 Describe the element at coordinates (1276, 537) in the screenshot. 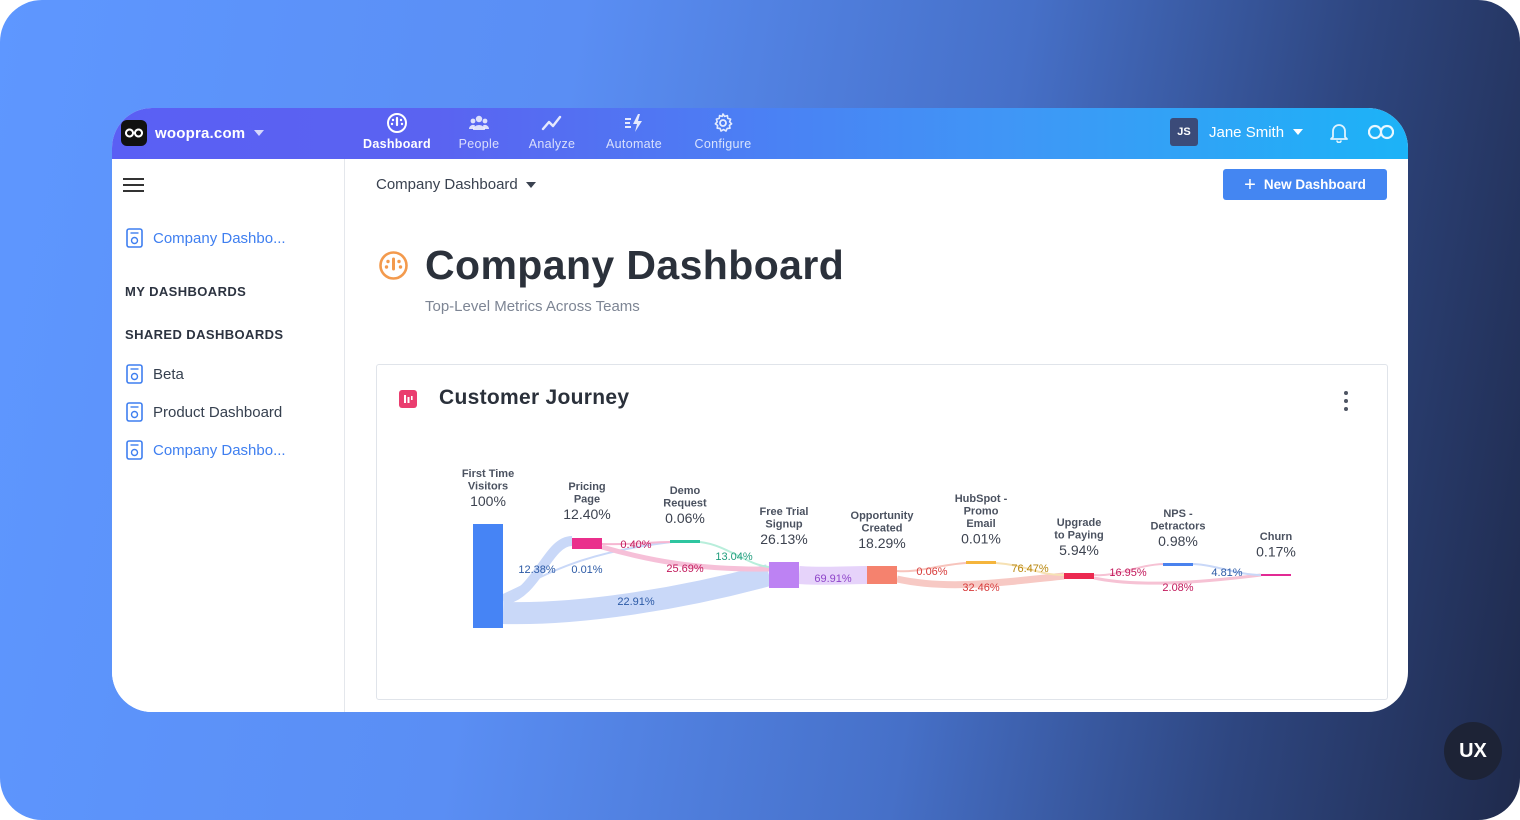

I see `sankey-node-label: Churn` at that location.